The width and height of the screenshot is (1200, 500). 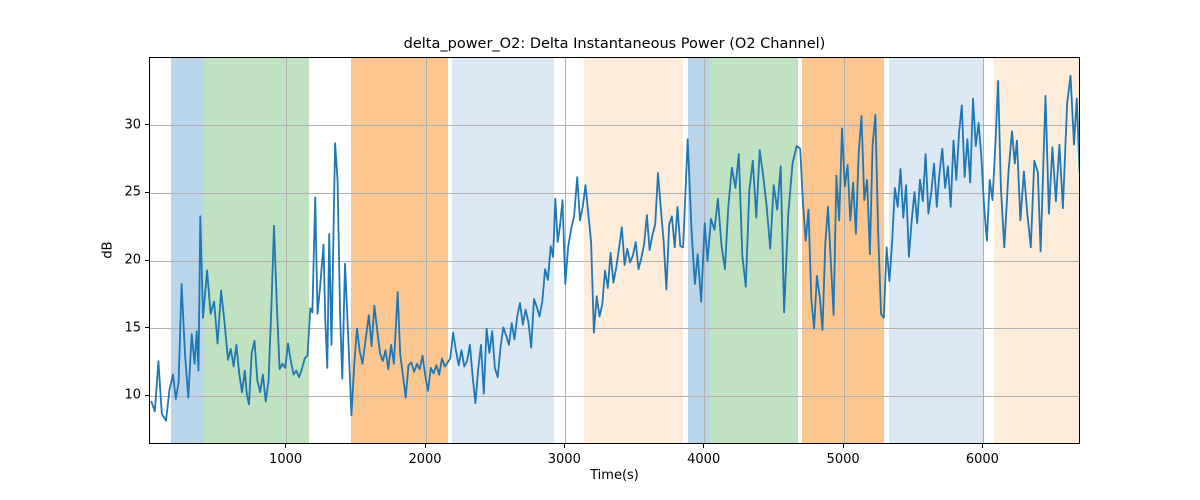 What do you see at coordinates (564, 459) in the screenshot?
I see `x-tick-label: 3000` at bounding box center [564, 459].